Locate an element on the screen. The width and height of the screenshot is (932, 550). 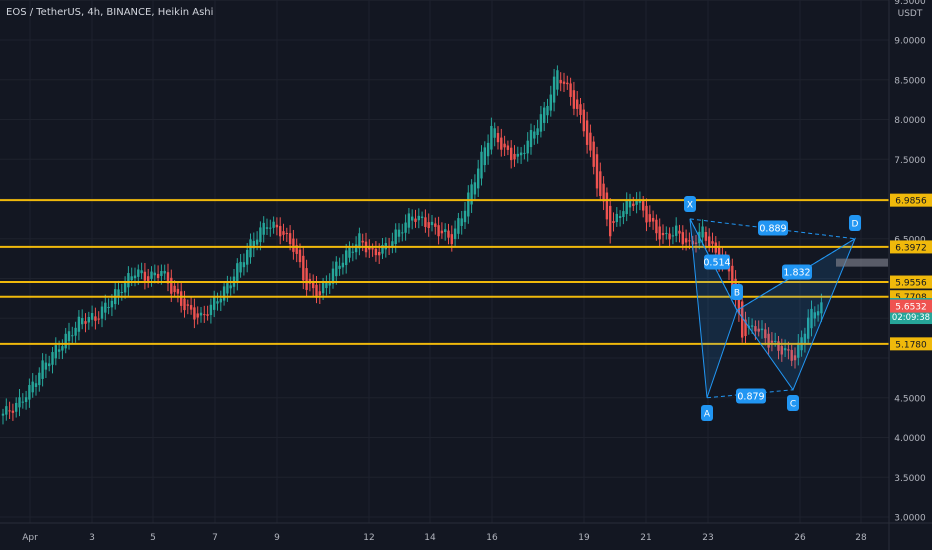
price-tick-label: 9.5000 is located at coordinates (910, 3).